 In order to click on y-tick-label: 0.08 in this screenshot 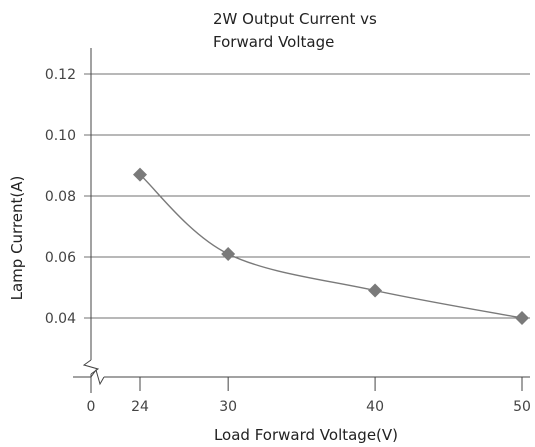, I will do `click(60, 197)`.